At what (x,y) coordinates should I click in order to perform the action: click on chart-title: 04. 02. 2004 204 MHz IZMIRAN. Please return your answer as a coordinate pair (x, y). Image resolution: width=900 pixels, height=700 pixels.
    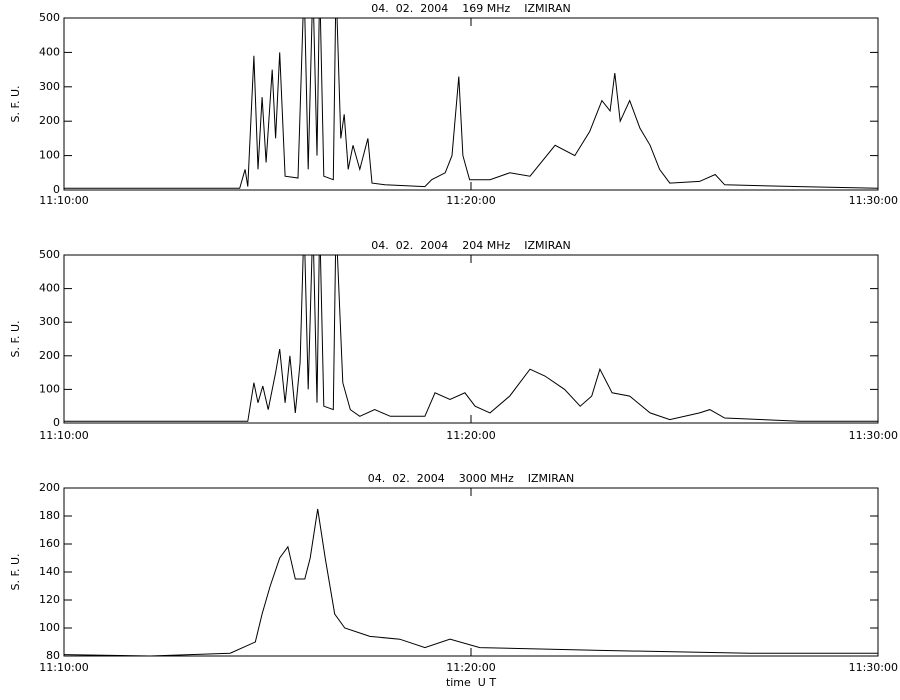
    Looking at the image, I should click on (470, 245).